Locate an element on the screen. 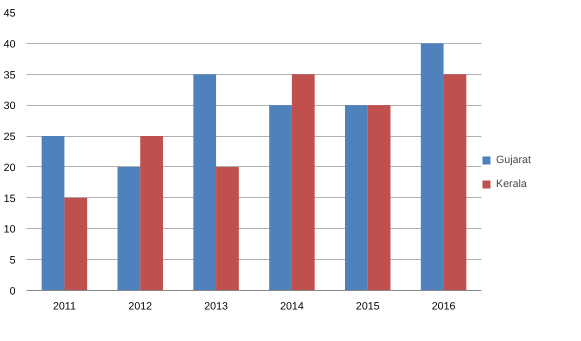  x-tick-label: 2013 is located at coordinates (216, 306).